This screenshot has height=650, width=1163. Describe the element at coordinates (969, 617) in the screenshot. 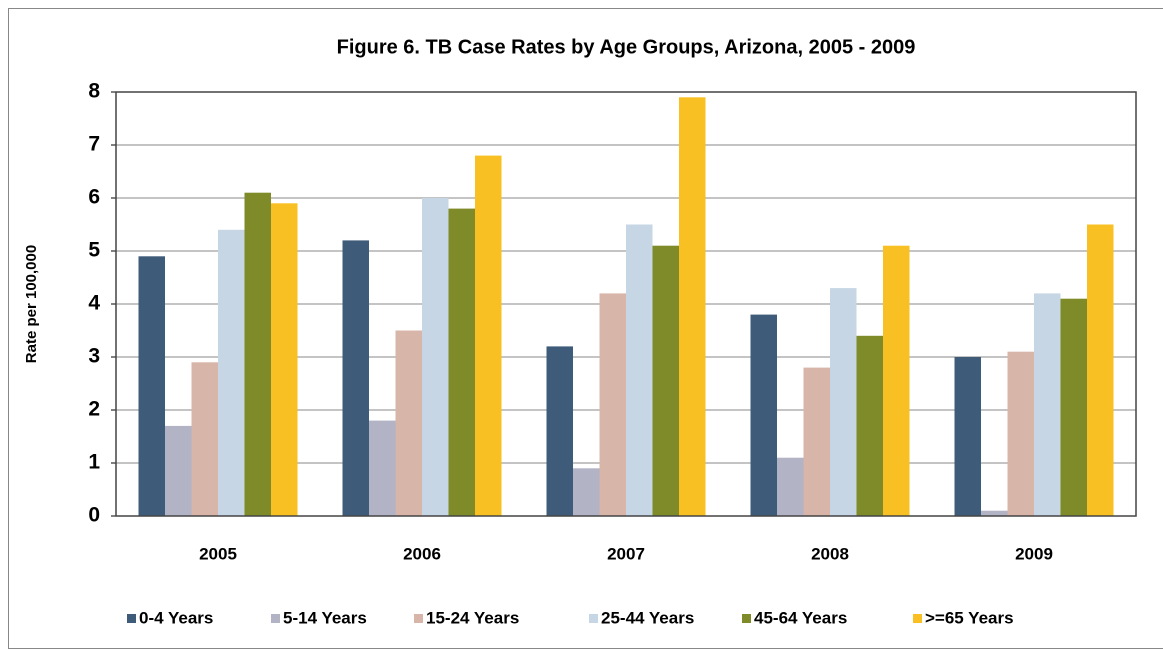

I see `legend-label: >=65 Years` at that location.